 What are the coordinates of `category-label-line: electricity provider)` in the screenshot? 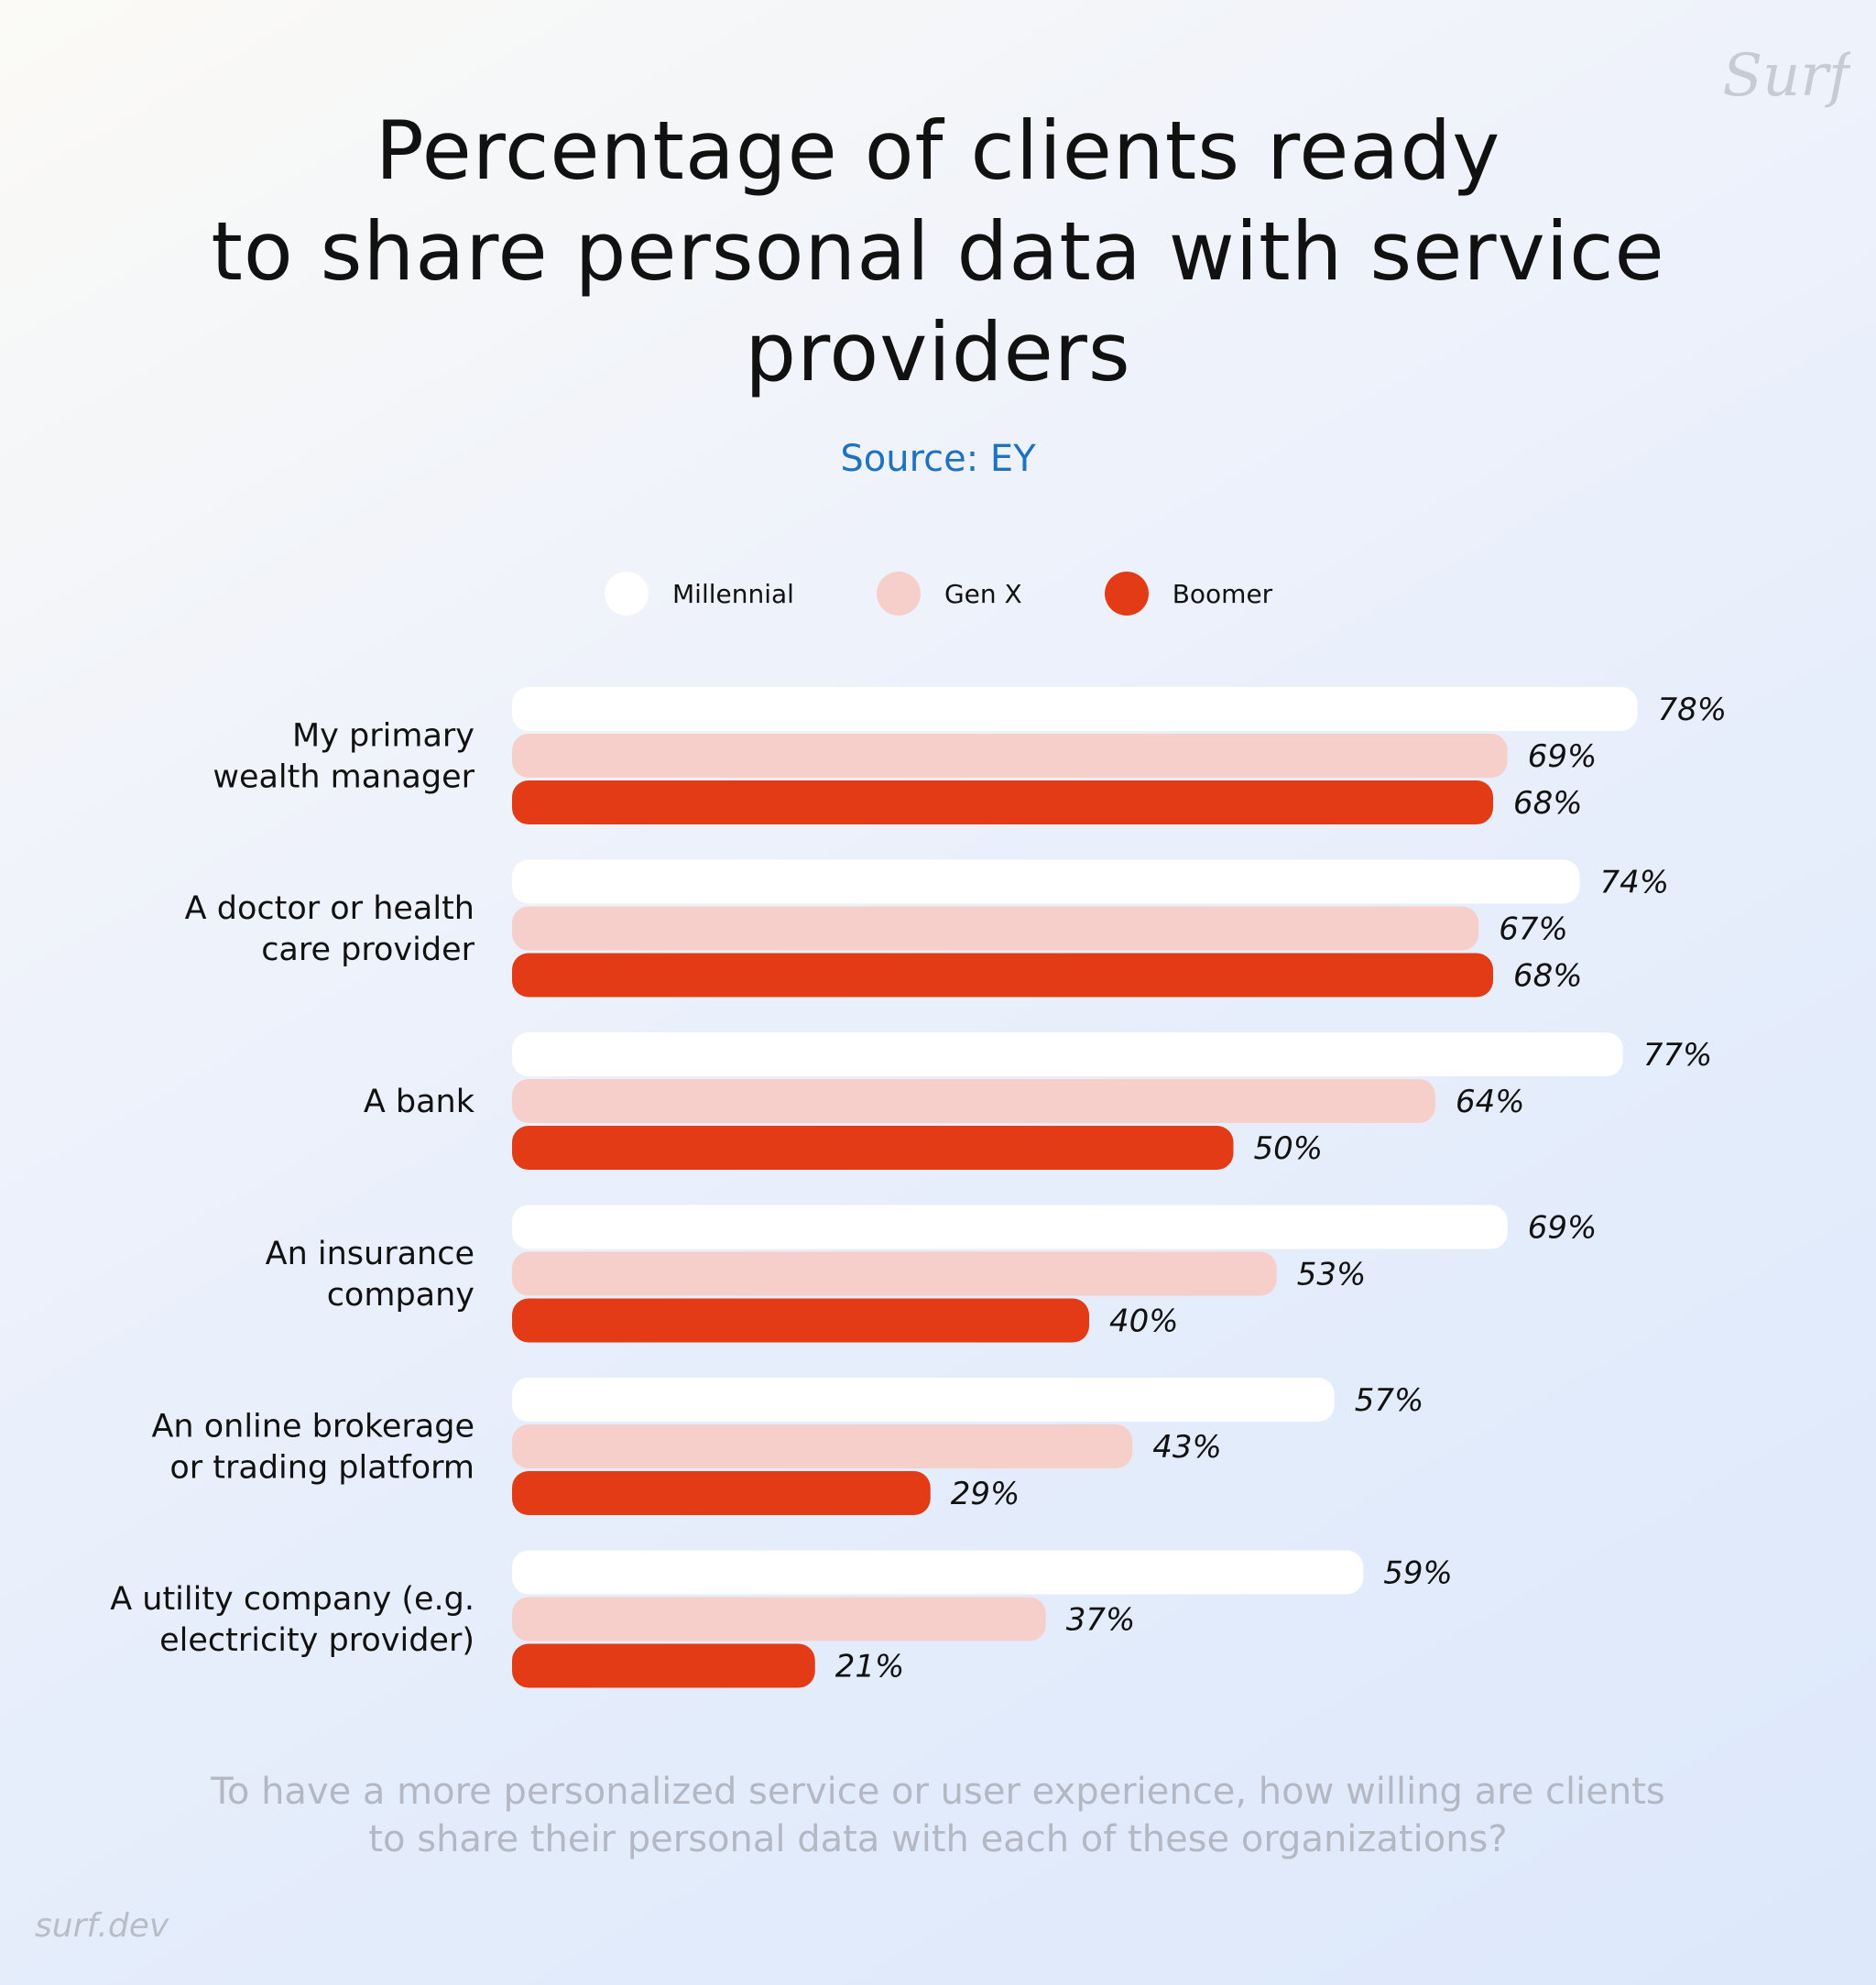 It's located at (316, 1640).